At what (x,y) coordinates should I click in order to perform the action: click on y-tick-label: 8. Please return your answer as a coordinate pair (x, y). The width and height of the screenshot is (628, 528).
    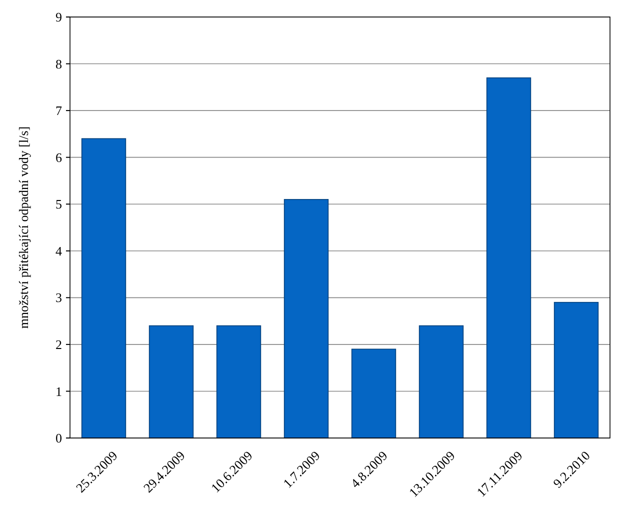
    Looking at the image, I should click on (59, 64).